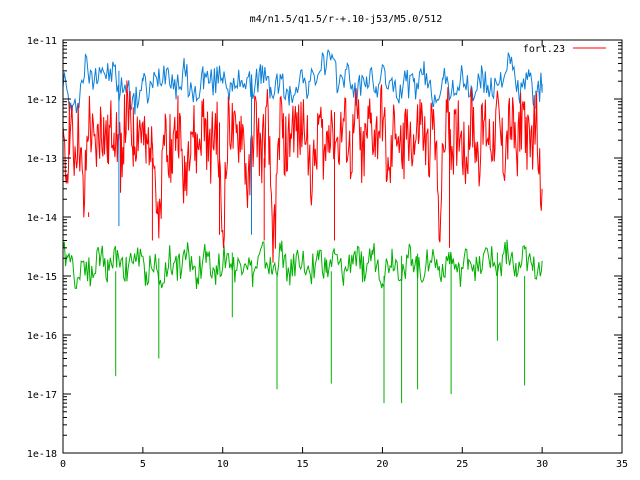 The height and width of the screenshot is (480, 640). I want to click on x-tick-label-2: 10, so click(223, 464).